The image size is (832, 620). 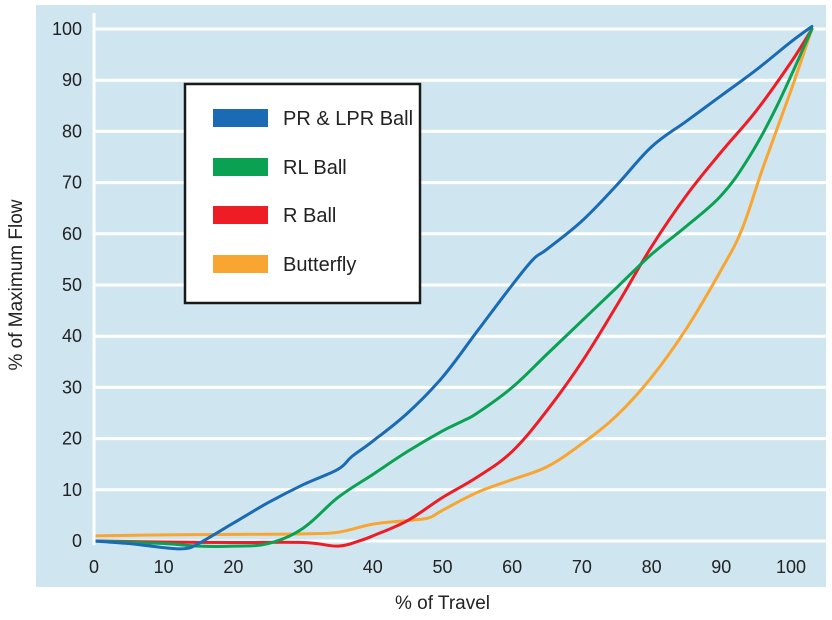 I want to click on legend: PR & LPR Ball RL Ball R Ball Butterfly, so click(x=302, y=193).